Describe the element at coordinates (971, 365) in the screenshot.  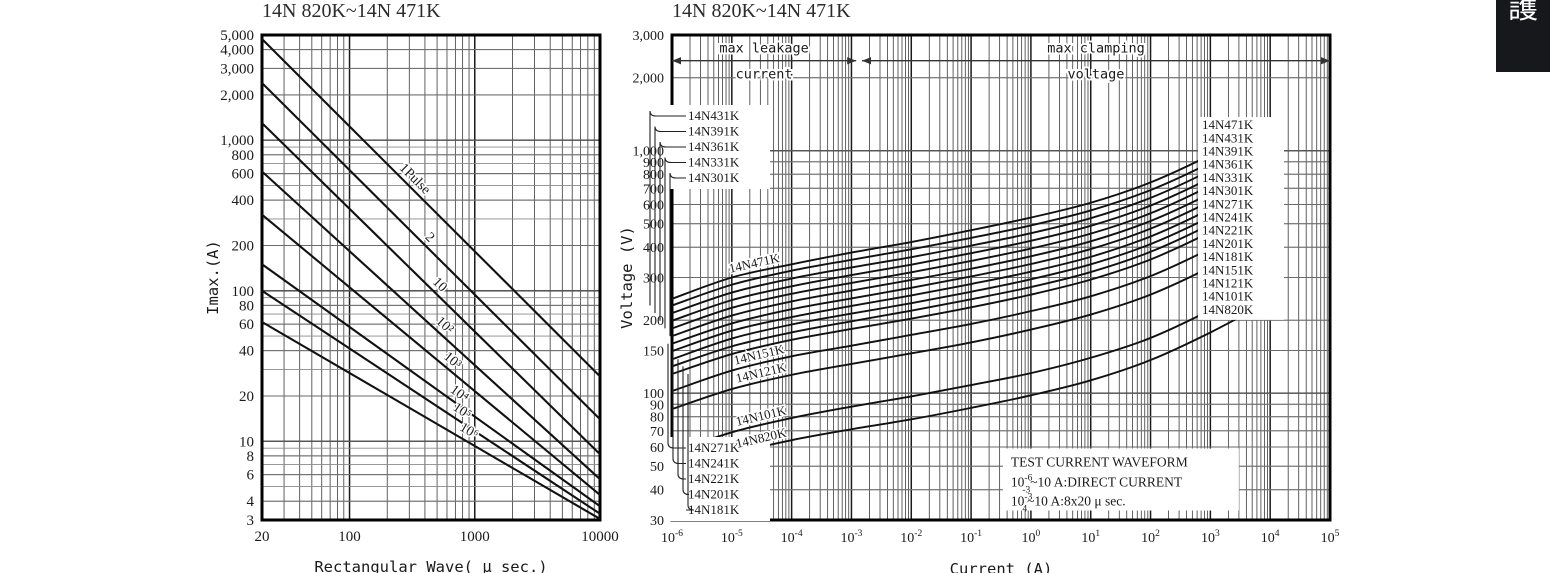
I see `series-curve-14N101K` at that location.